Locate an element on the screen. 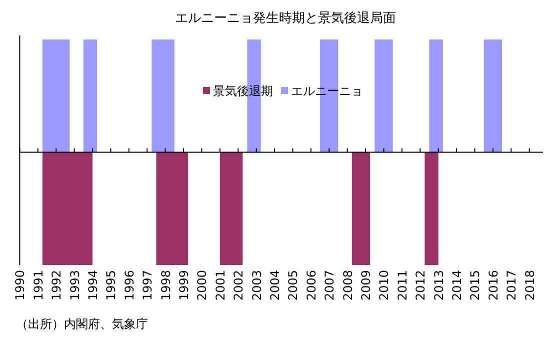 Image resolution: width=549 pixels, height=337 pixels. x-tick-label: 2012 is located at coordinates (421, 285).